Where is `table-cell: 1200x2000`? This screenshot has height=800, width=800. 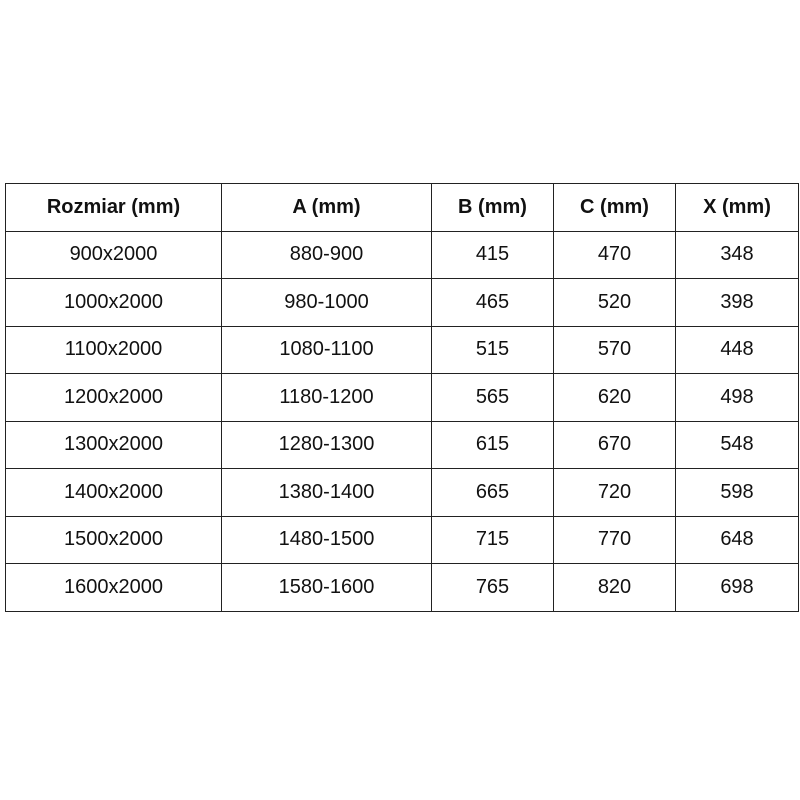 table-cell: 1200x2000 is located at coordinates (113, 397).